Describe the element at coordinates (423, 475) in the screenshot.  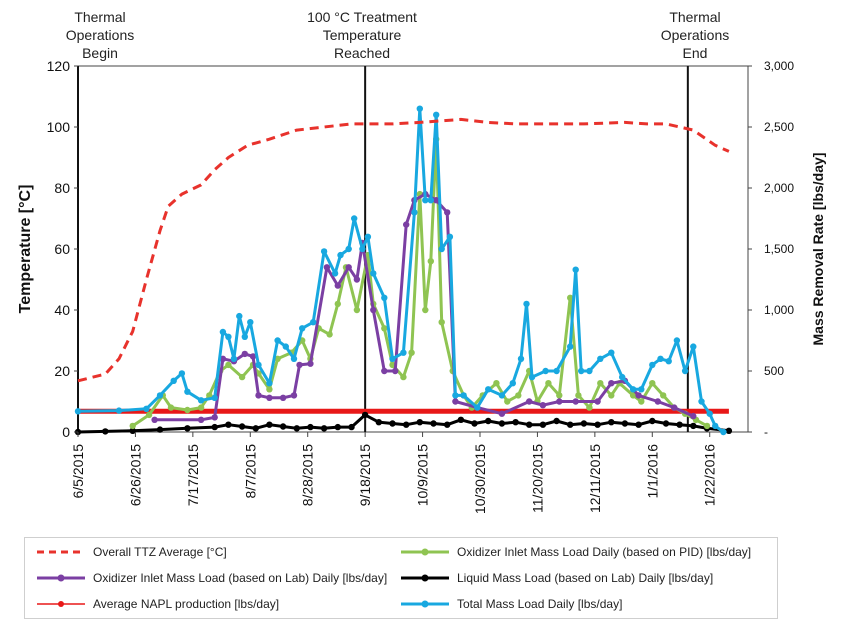
I see `x-tick-label: 10/9/2015` at that location.